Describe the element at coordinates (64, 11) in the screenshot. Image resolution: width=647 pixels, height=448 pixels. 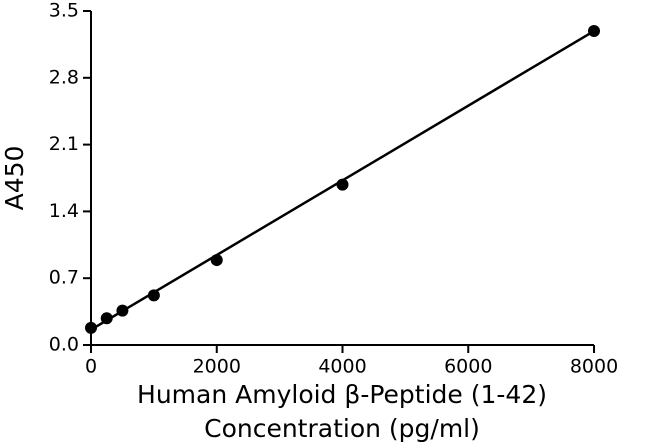
I see `y-tick-label: 3.5` at that location.